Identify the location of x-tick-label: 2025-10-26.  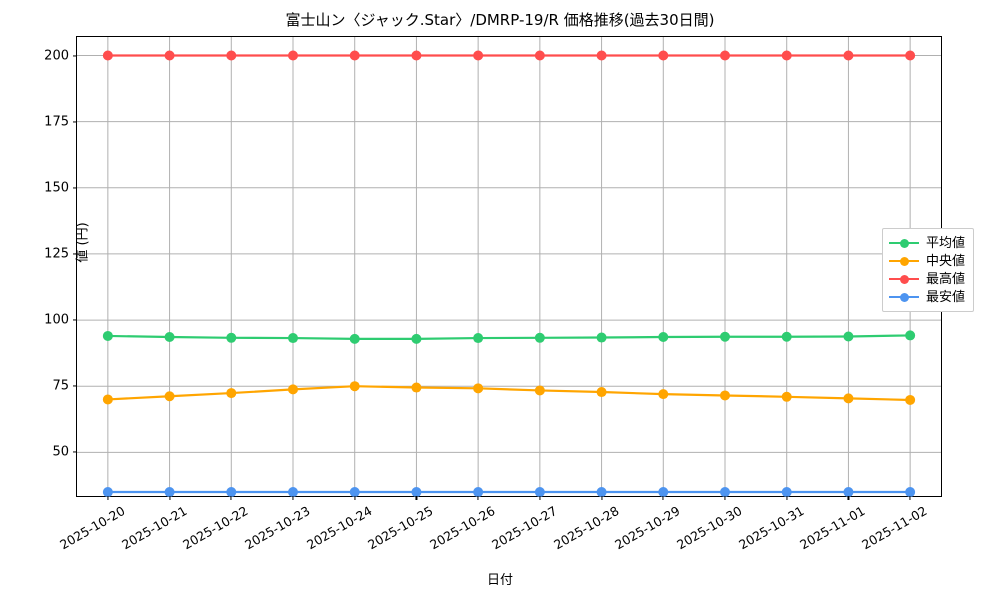
(462, 528).